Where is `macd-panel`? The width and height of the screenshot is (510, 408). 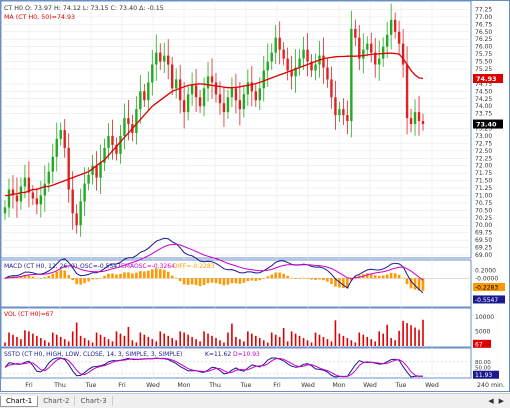
macd-panel is located at coordinates (236, 283).